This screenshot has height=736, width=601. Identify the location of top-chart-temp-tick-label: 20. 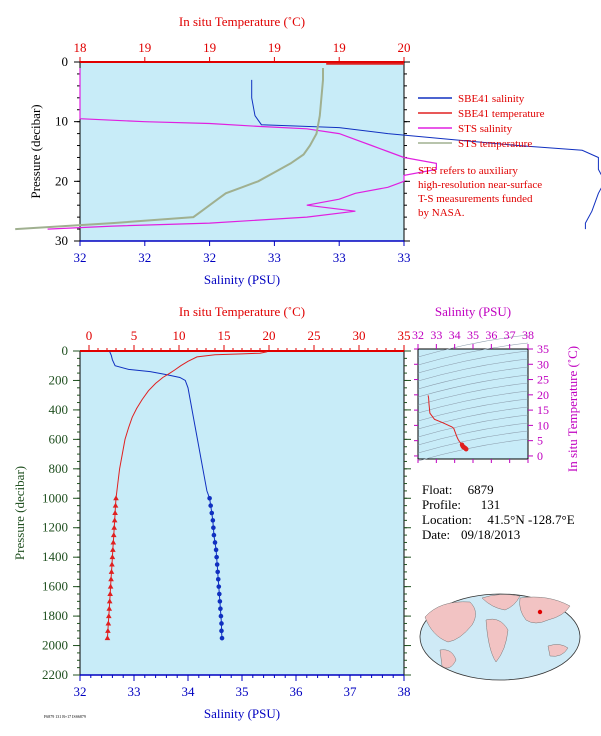
(404, 47).